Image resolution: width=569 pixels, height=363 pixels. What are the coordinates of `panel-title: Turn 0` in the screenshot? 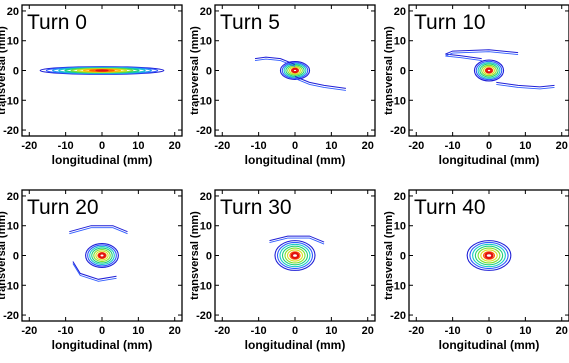 It's located at (57, 22).